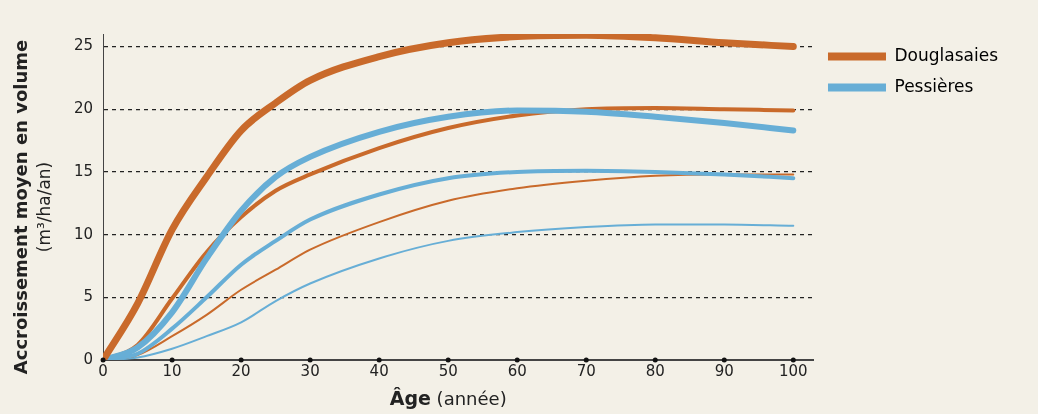 The width and height of the screenshot is (1038, 414). Describe the element at coordinates (172, 370) in the screenshot. I see `x-tick-label: 10` at that location.